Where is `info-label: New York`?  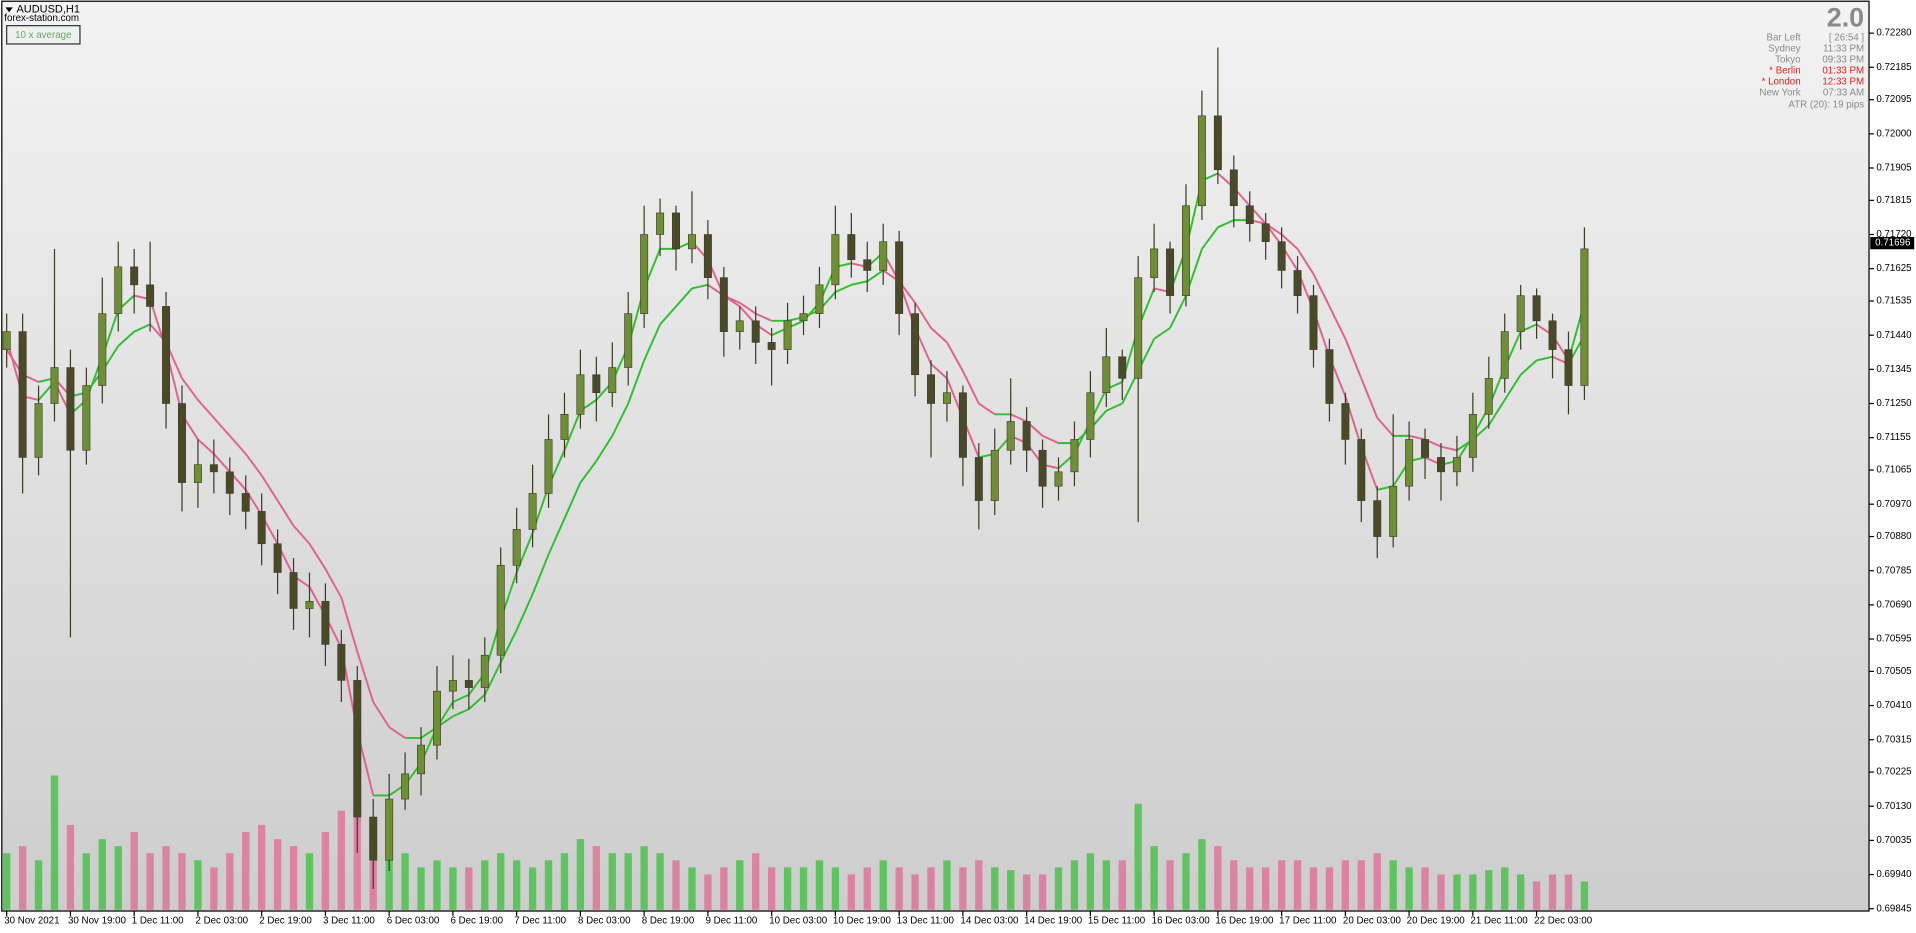
info-label: New York is located at coordinates (1779, 92).